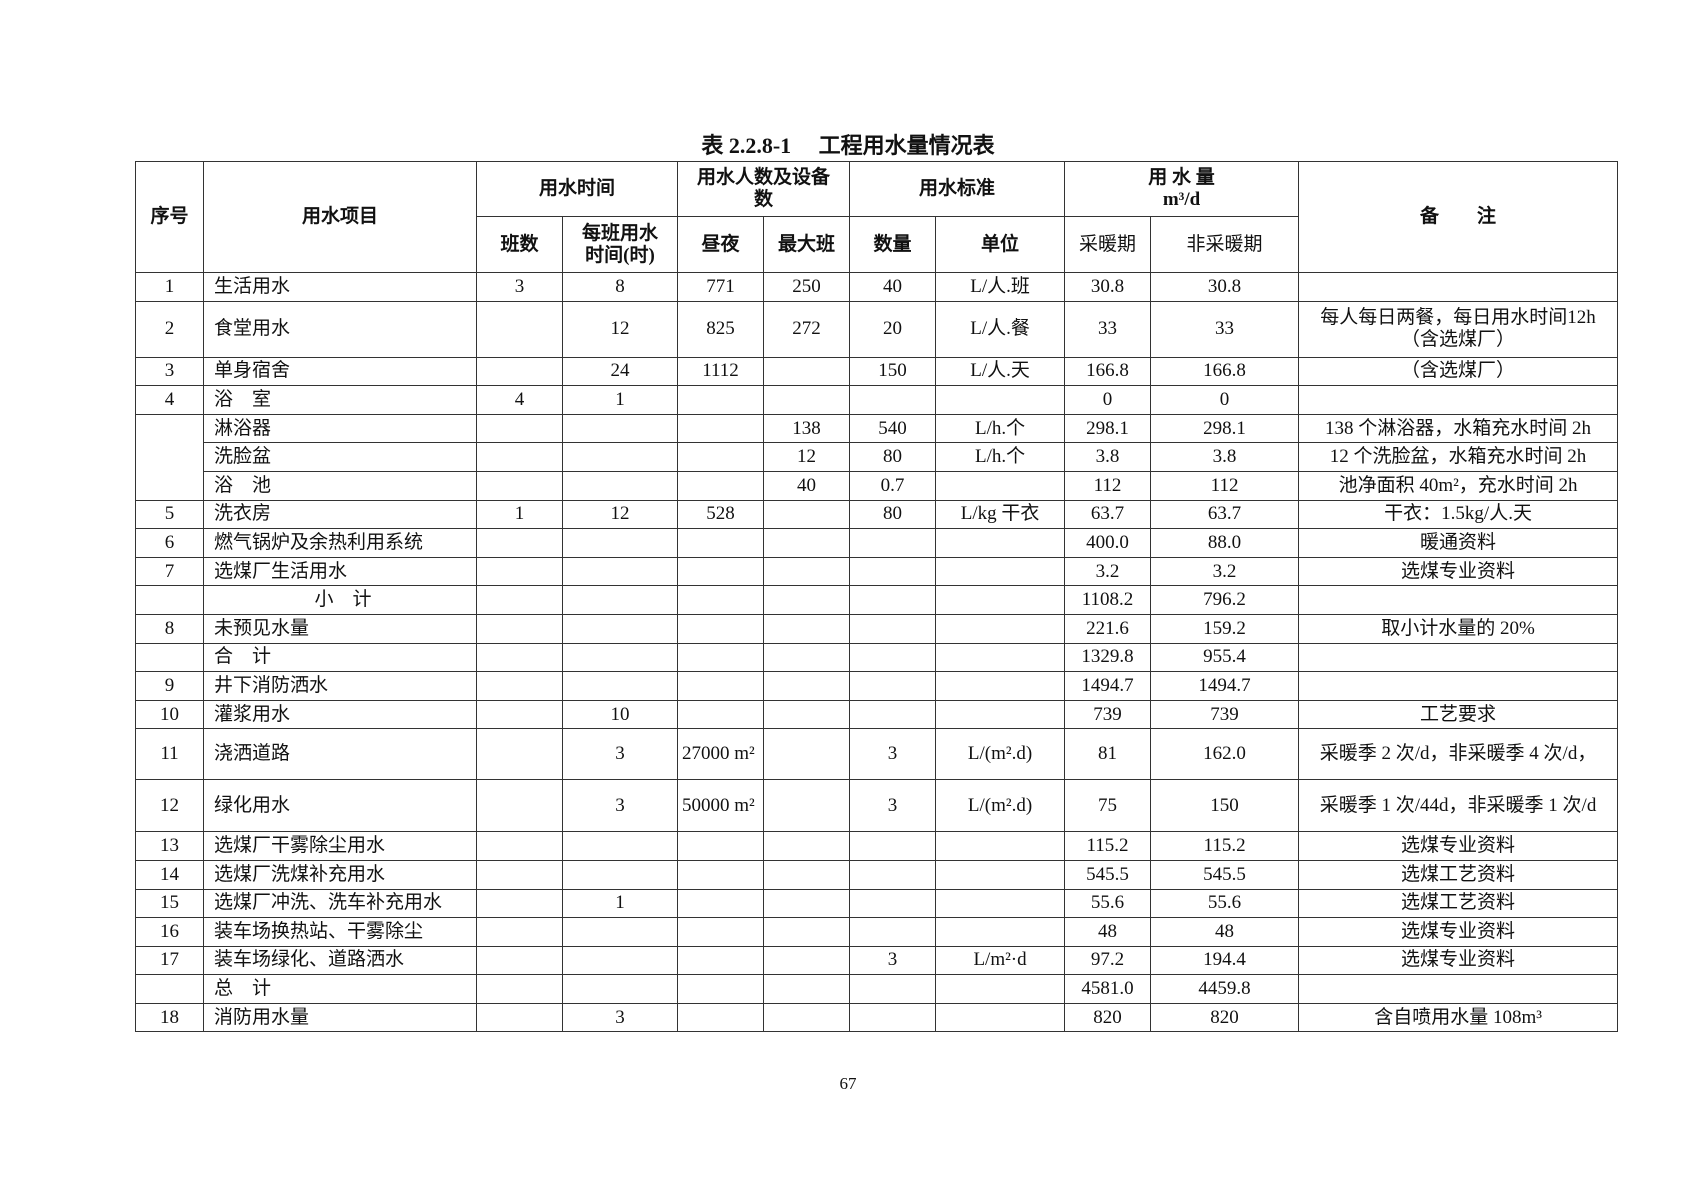 The height and width of the screenshot is (1199, 1696). What do you see at coordinates (169, 287) in the screenshot?
I see `cell-no: 1` at bounding box center [169, 287].